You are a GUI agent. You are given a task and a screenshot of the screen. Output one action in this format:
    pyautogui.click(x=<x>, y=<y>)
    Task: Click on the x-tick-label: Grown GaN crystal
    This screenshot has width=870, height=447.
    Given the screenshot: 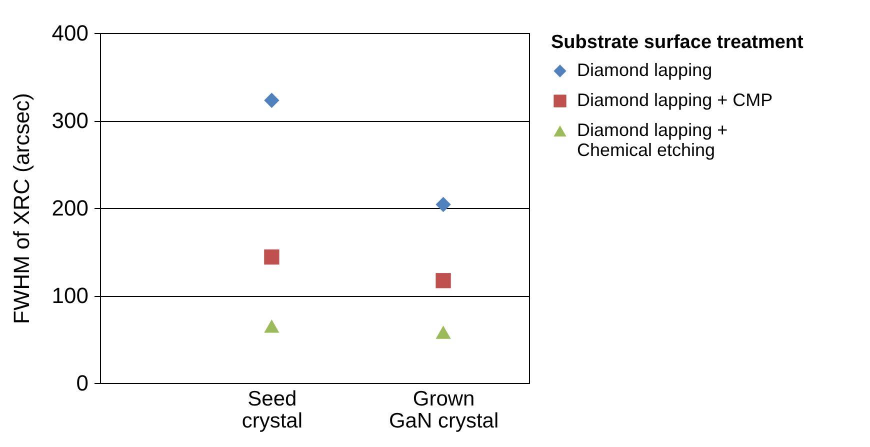 What is the action you would take?
    pyautogui.click(x=443, y=410)
    